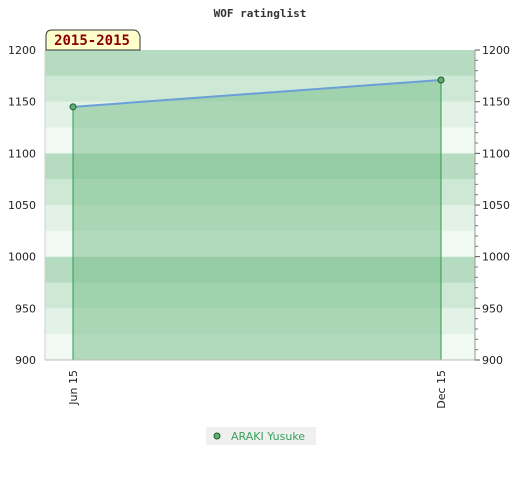 The width and height of the screenshot is (520, 480). What do you see at coordinates (260, 63) in the screenshot?
I see `grid-band` at bounding box center [260, 63].